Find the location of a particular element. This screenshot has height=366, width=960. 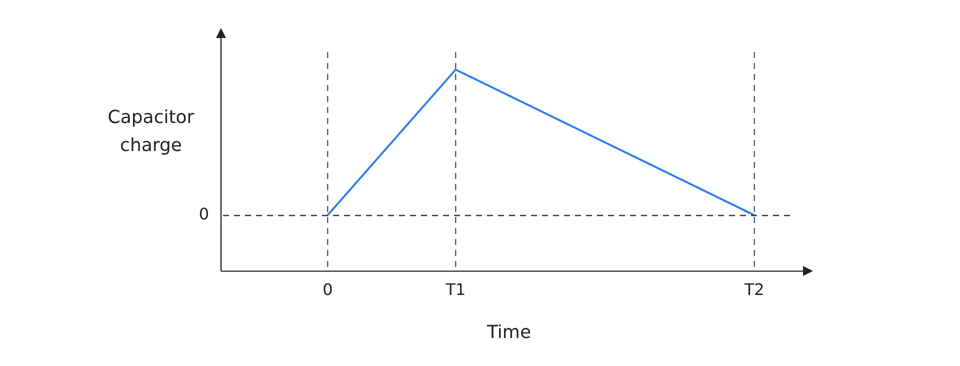

x-tick-label: T1 is located at coordinates (455, 289).